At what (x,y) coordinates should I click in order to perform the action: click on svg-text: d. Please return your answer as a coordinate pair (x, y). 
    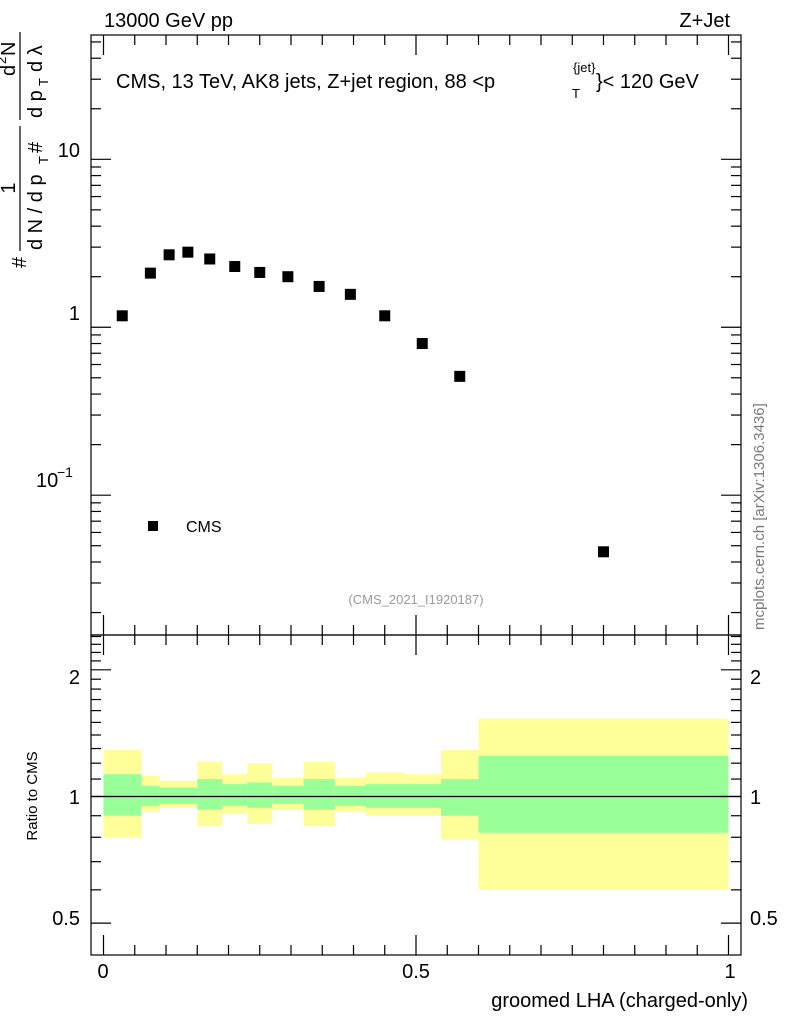
    Looking at the image, I should click on (10, 70).